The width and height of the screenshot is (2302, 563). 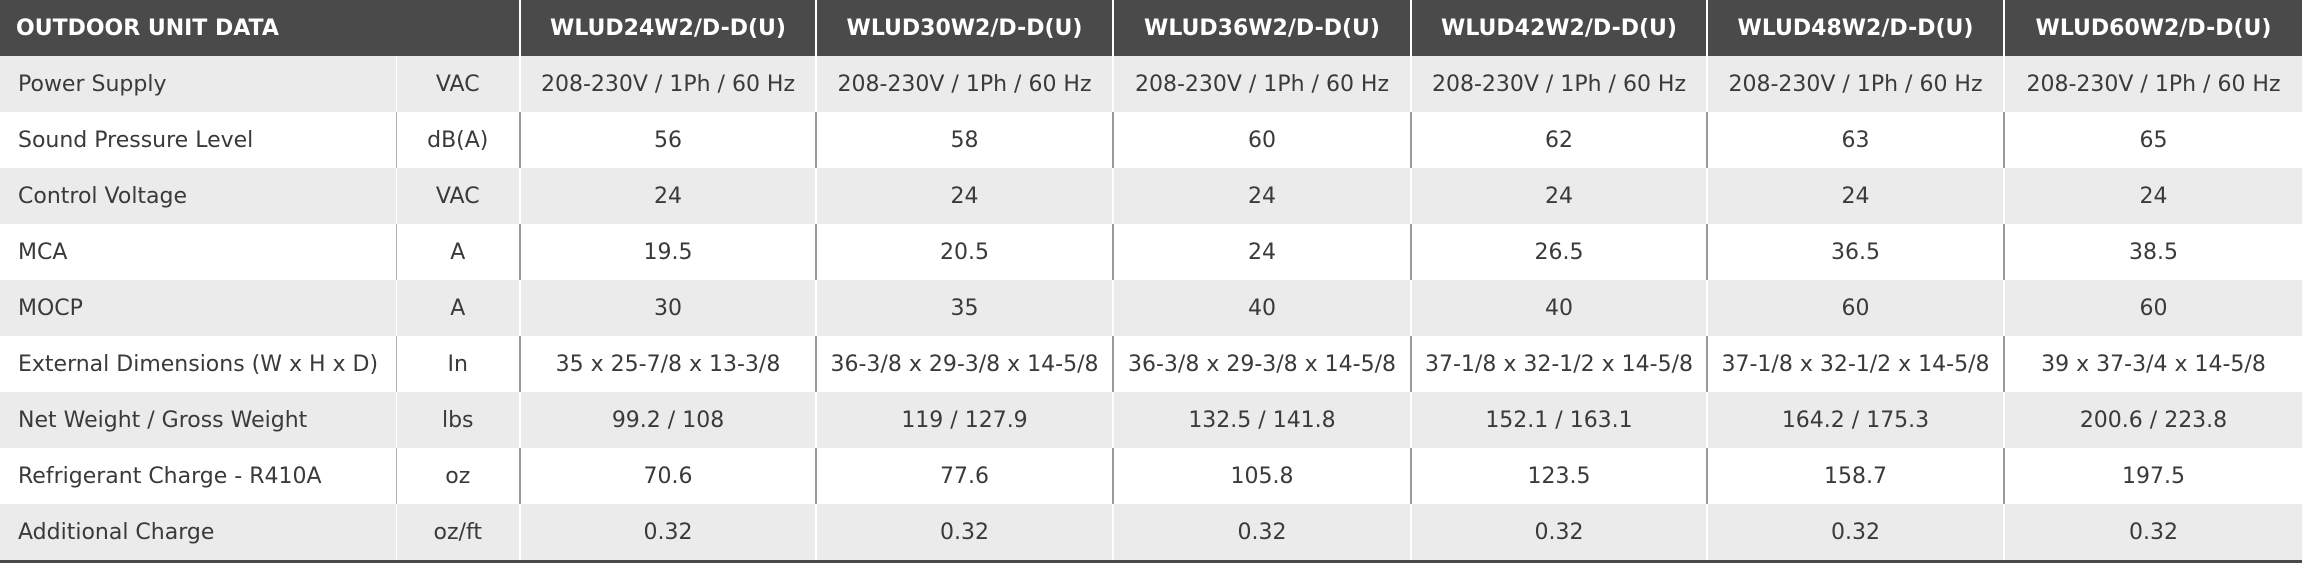 I want to click on model-header: WLUD36W2/D-D(U), so click(x=1262, y=28).